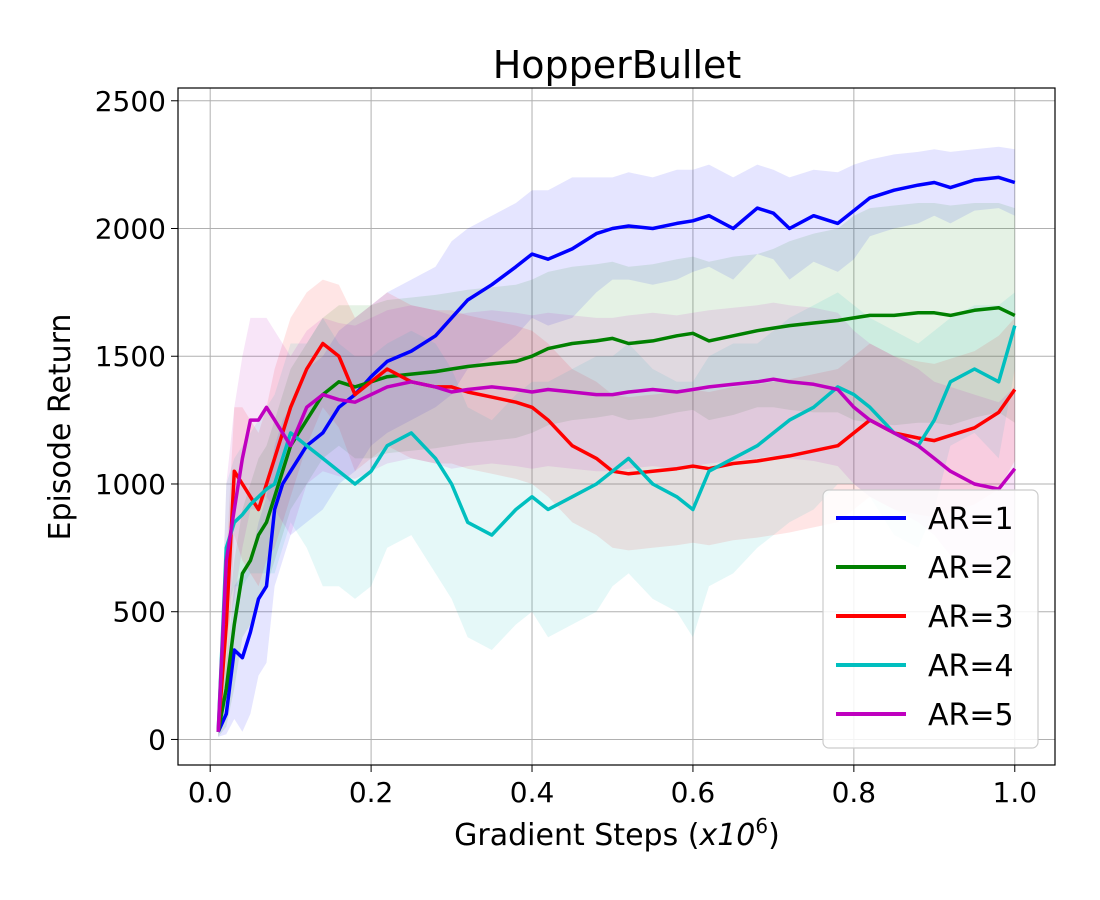  What do you see at coordinates (854, 792) in the screenshot?
I see `x-tick-label: 0.8` at bounding box center [854, 792].